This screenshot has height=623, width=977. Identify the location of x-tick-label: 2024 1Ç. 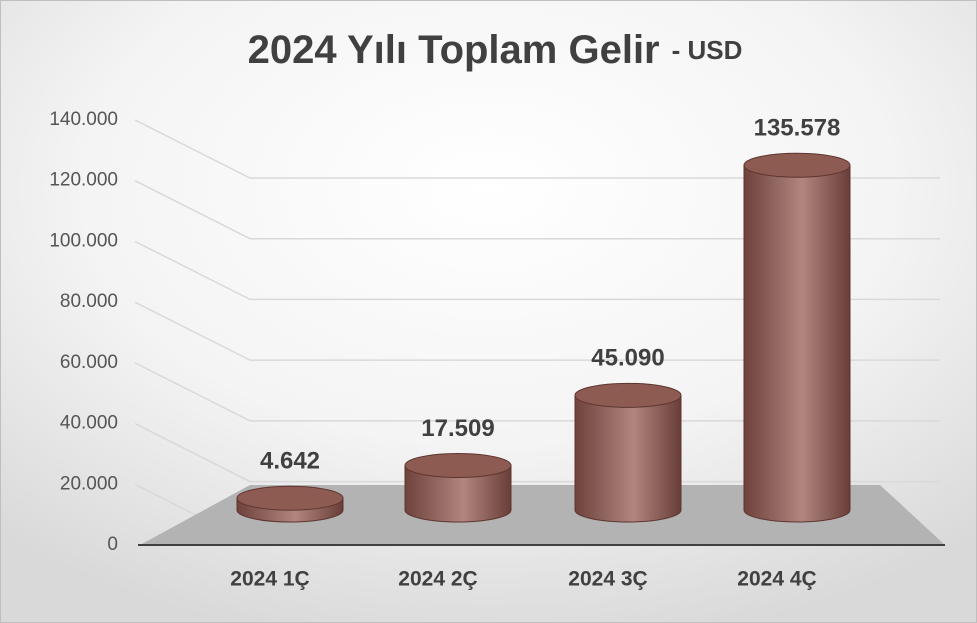
(269, 579).